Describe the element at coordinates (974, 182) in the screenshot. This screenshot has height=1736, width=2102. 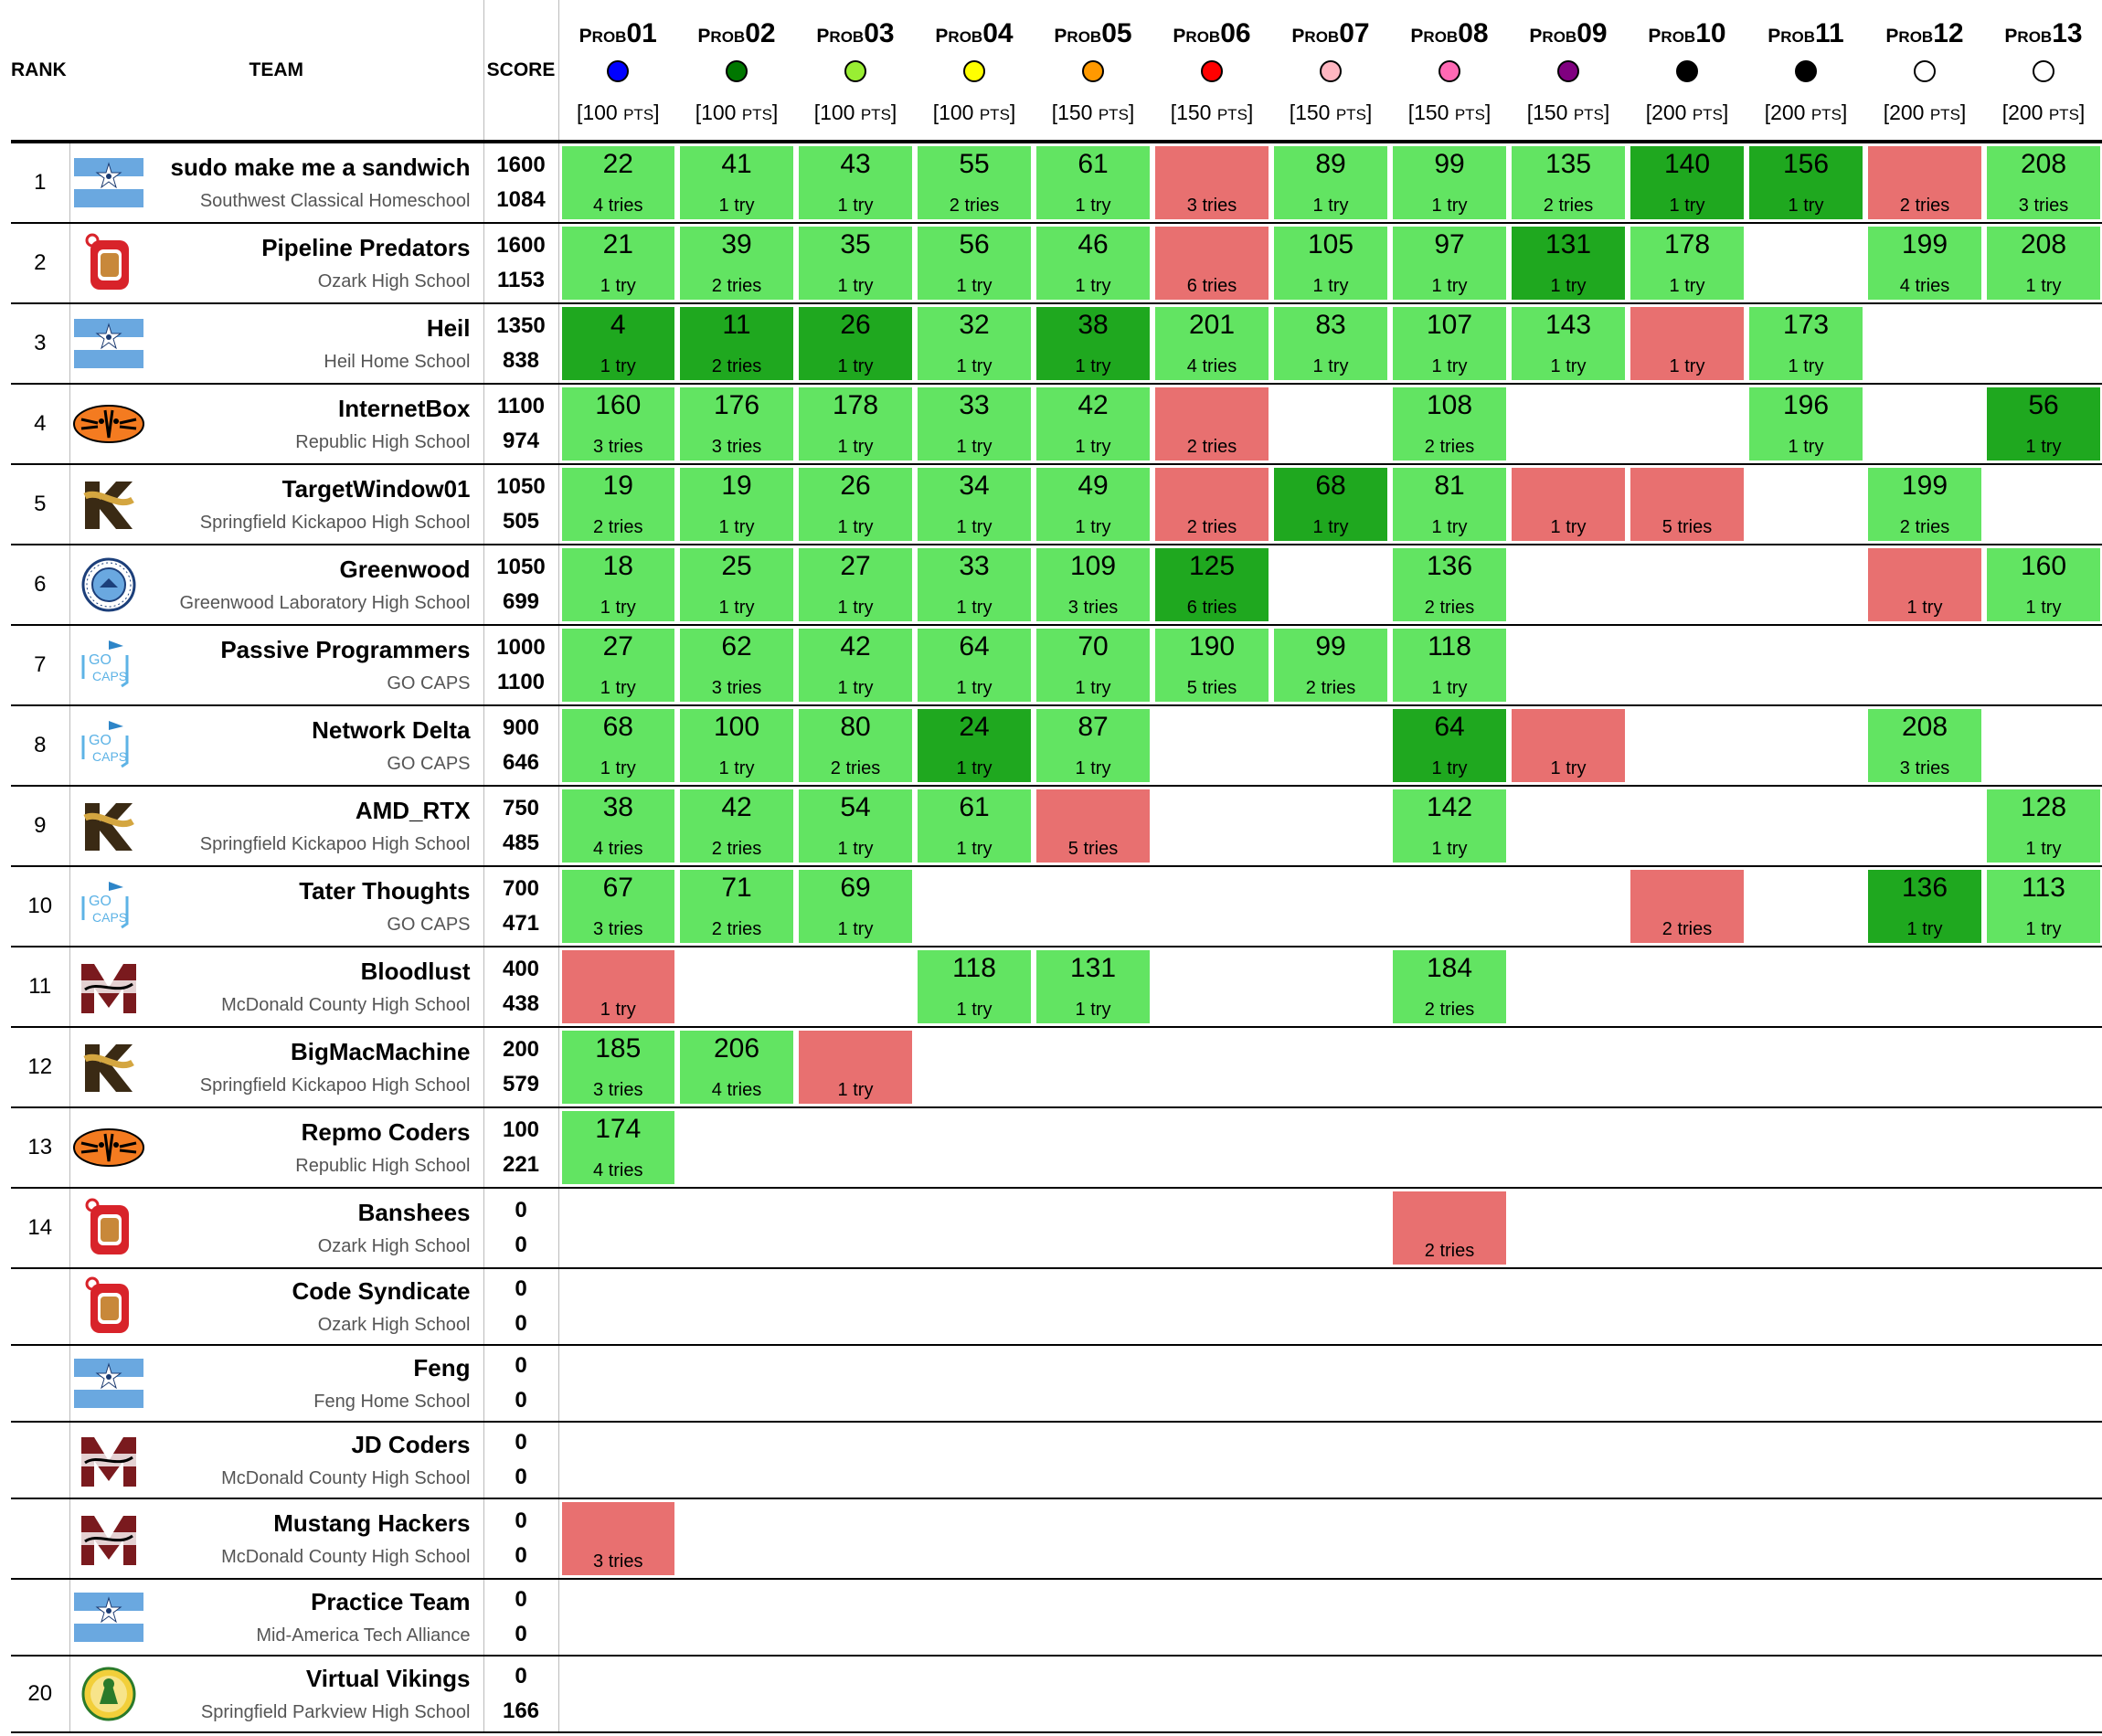
I see `solved-cell: 55 2 tries` at that location.